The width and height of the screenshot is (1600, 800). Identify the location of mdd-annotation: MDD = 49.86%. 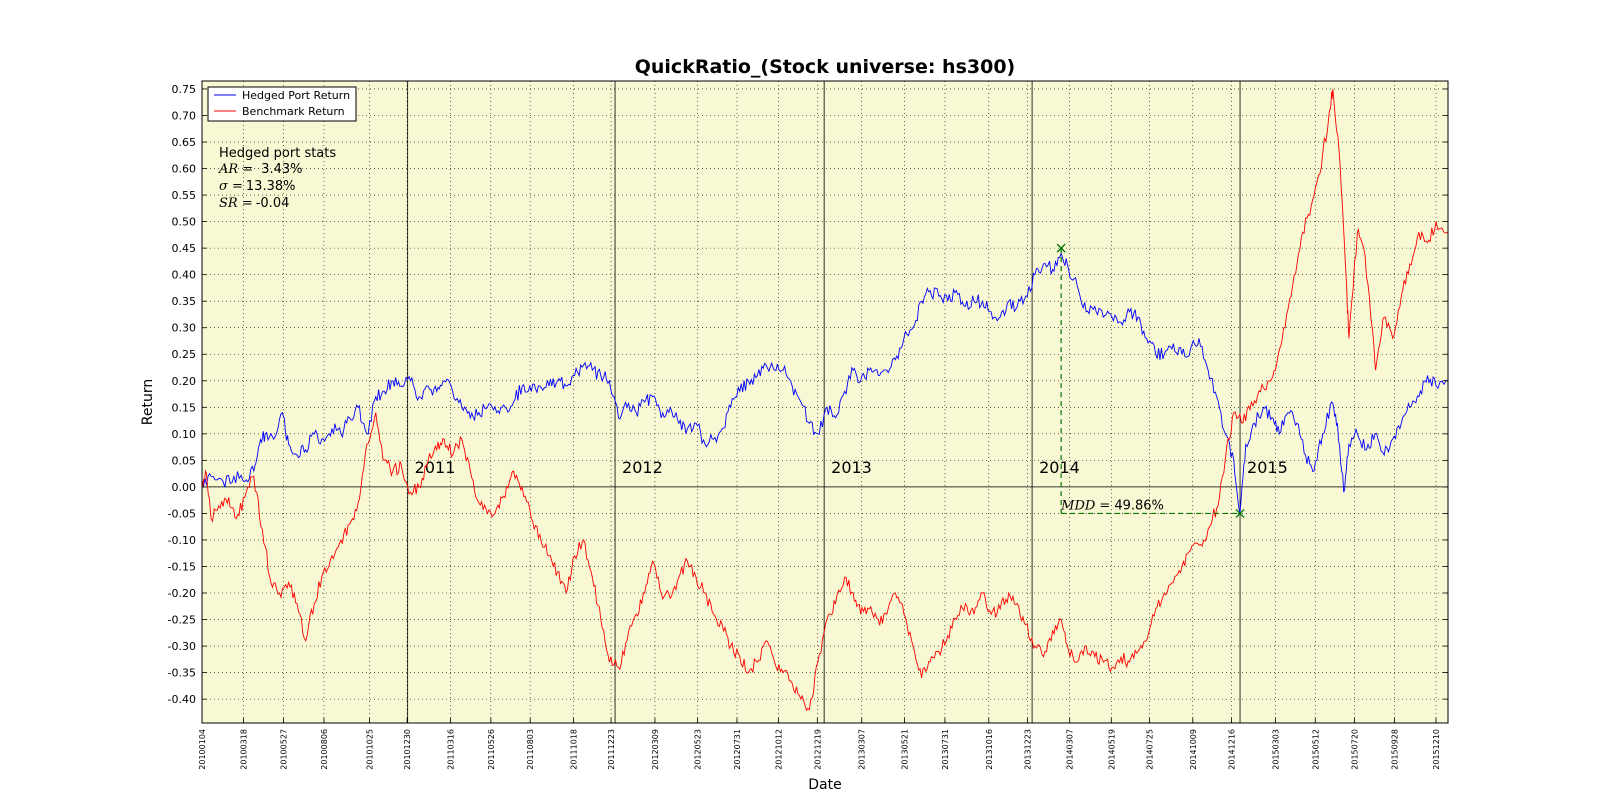
(1150, 380).